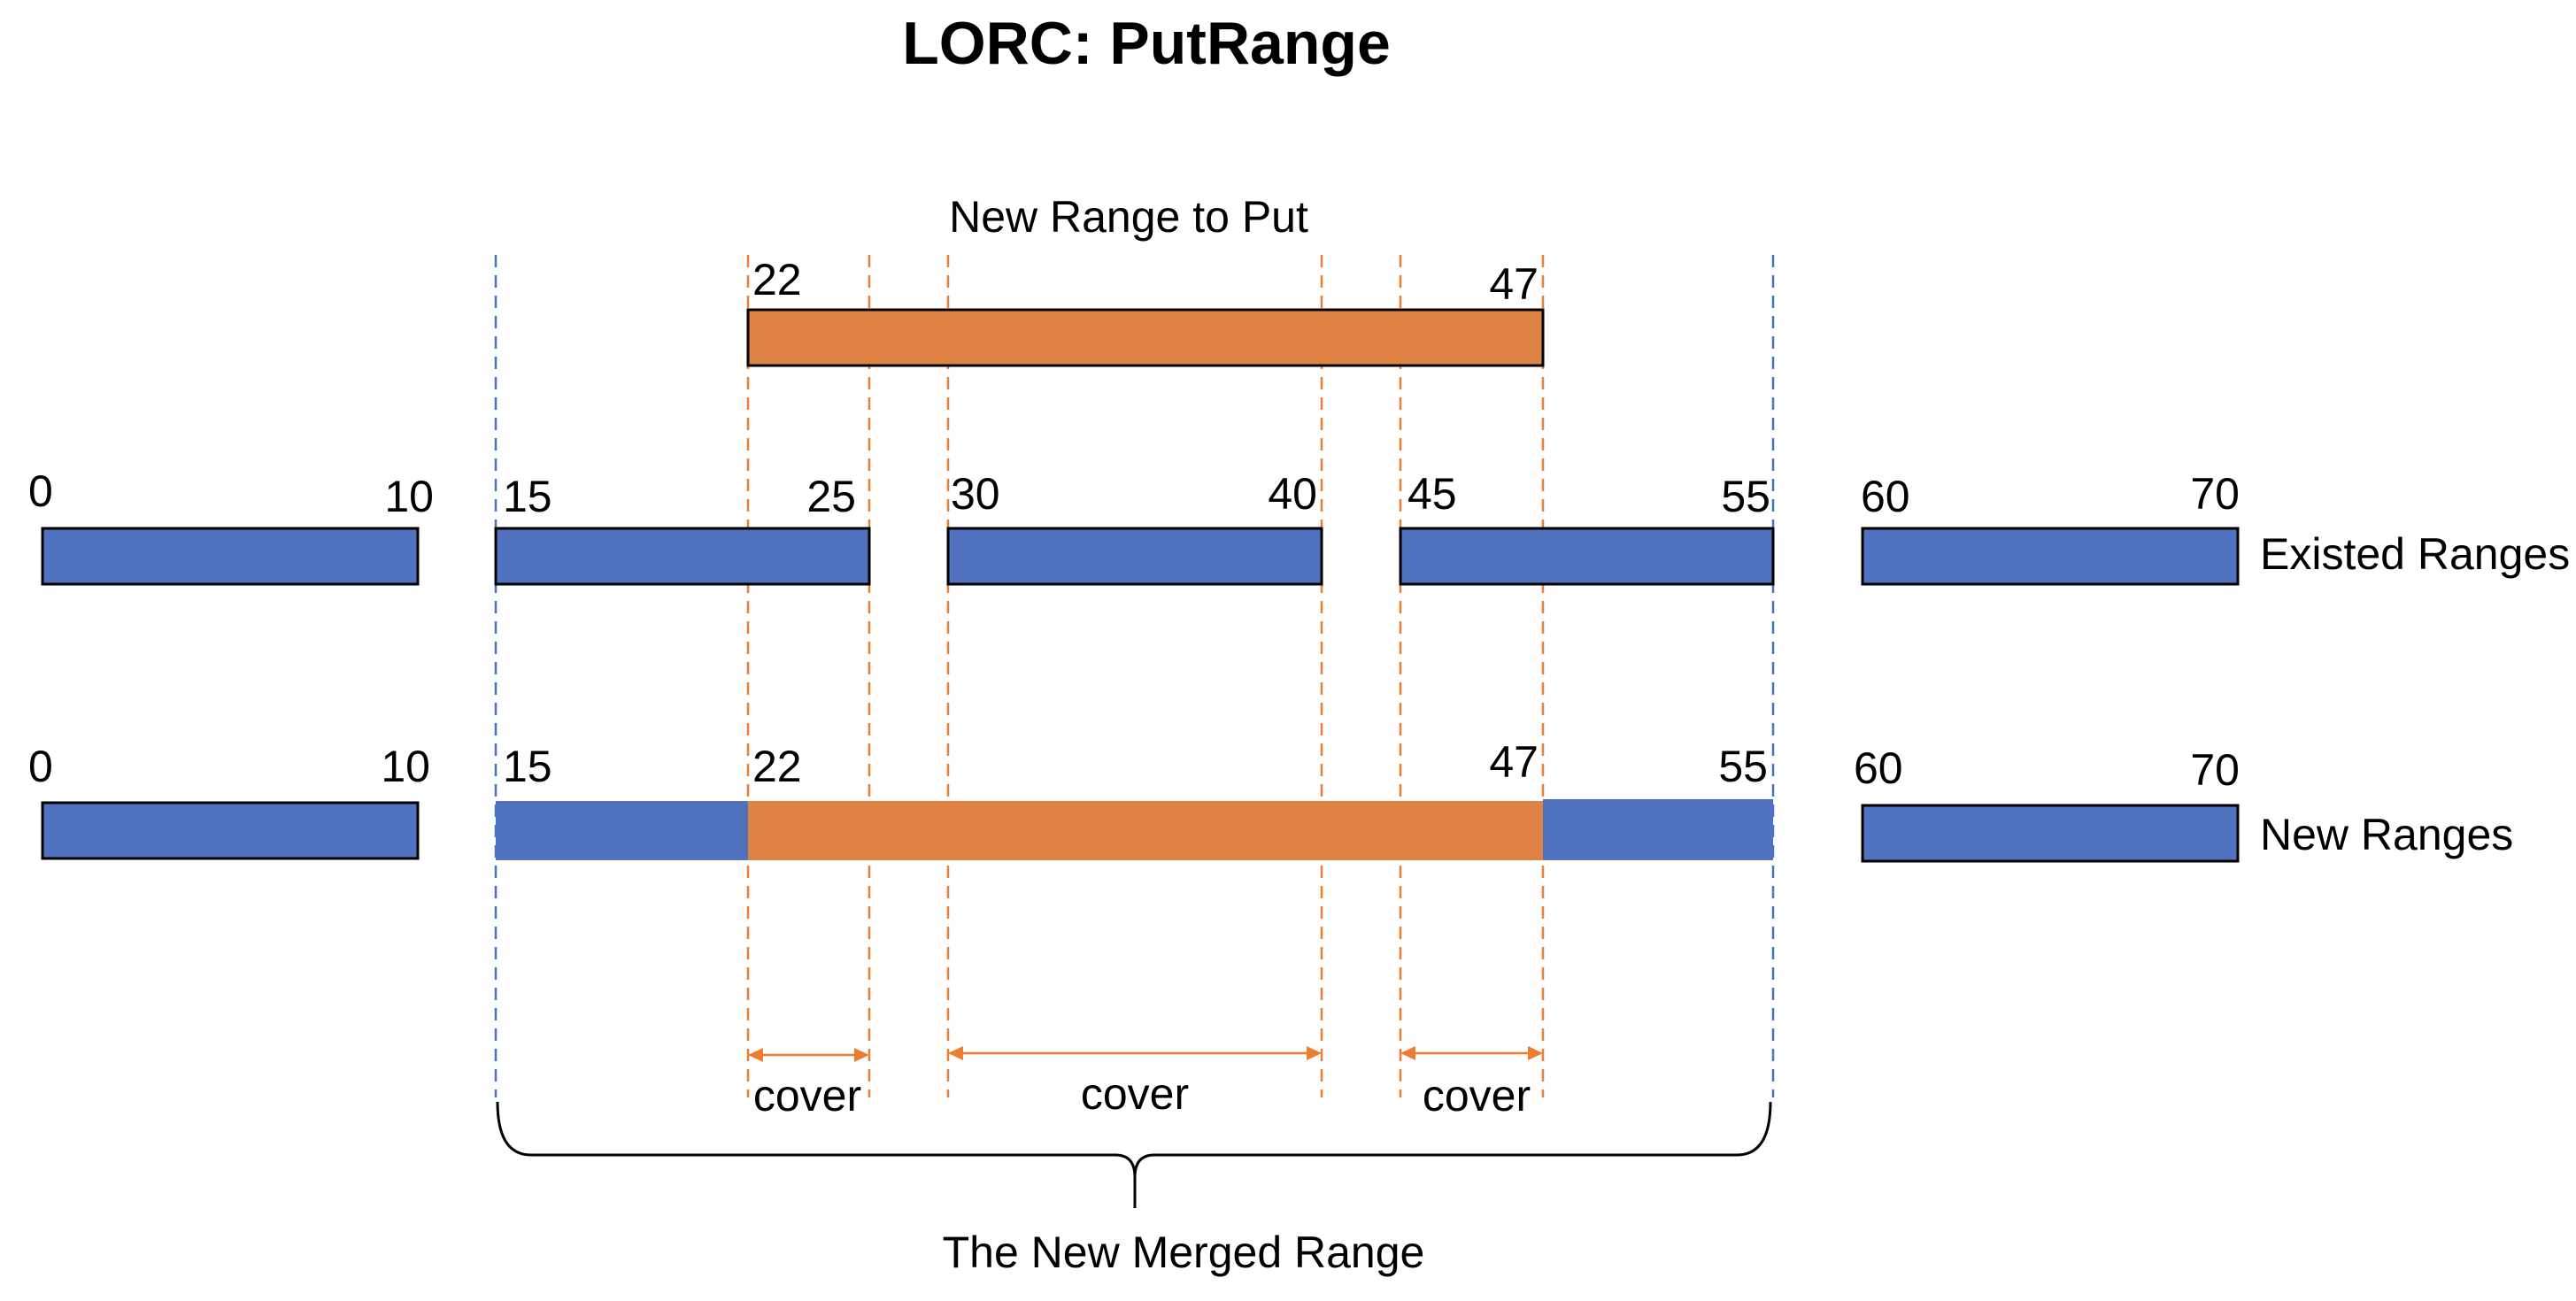 The width and height of the screenshot is (2576, 1301). I want to click on existed-range-start: 15, so click(527, 497).